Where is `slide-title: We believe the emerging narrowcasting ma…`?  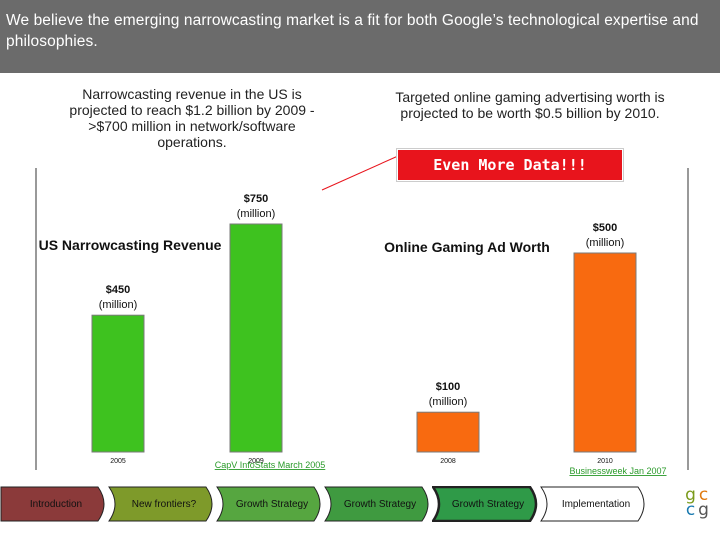 slide-title: We believe the emerging narrowcasting ma… is located at coordinates (352, 31).